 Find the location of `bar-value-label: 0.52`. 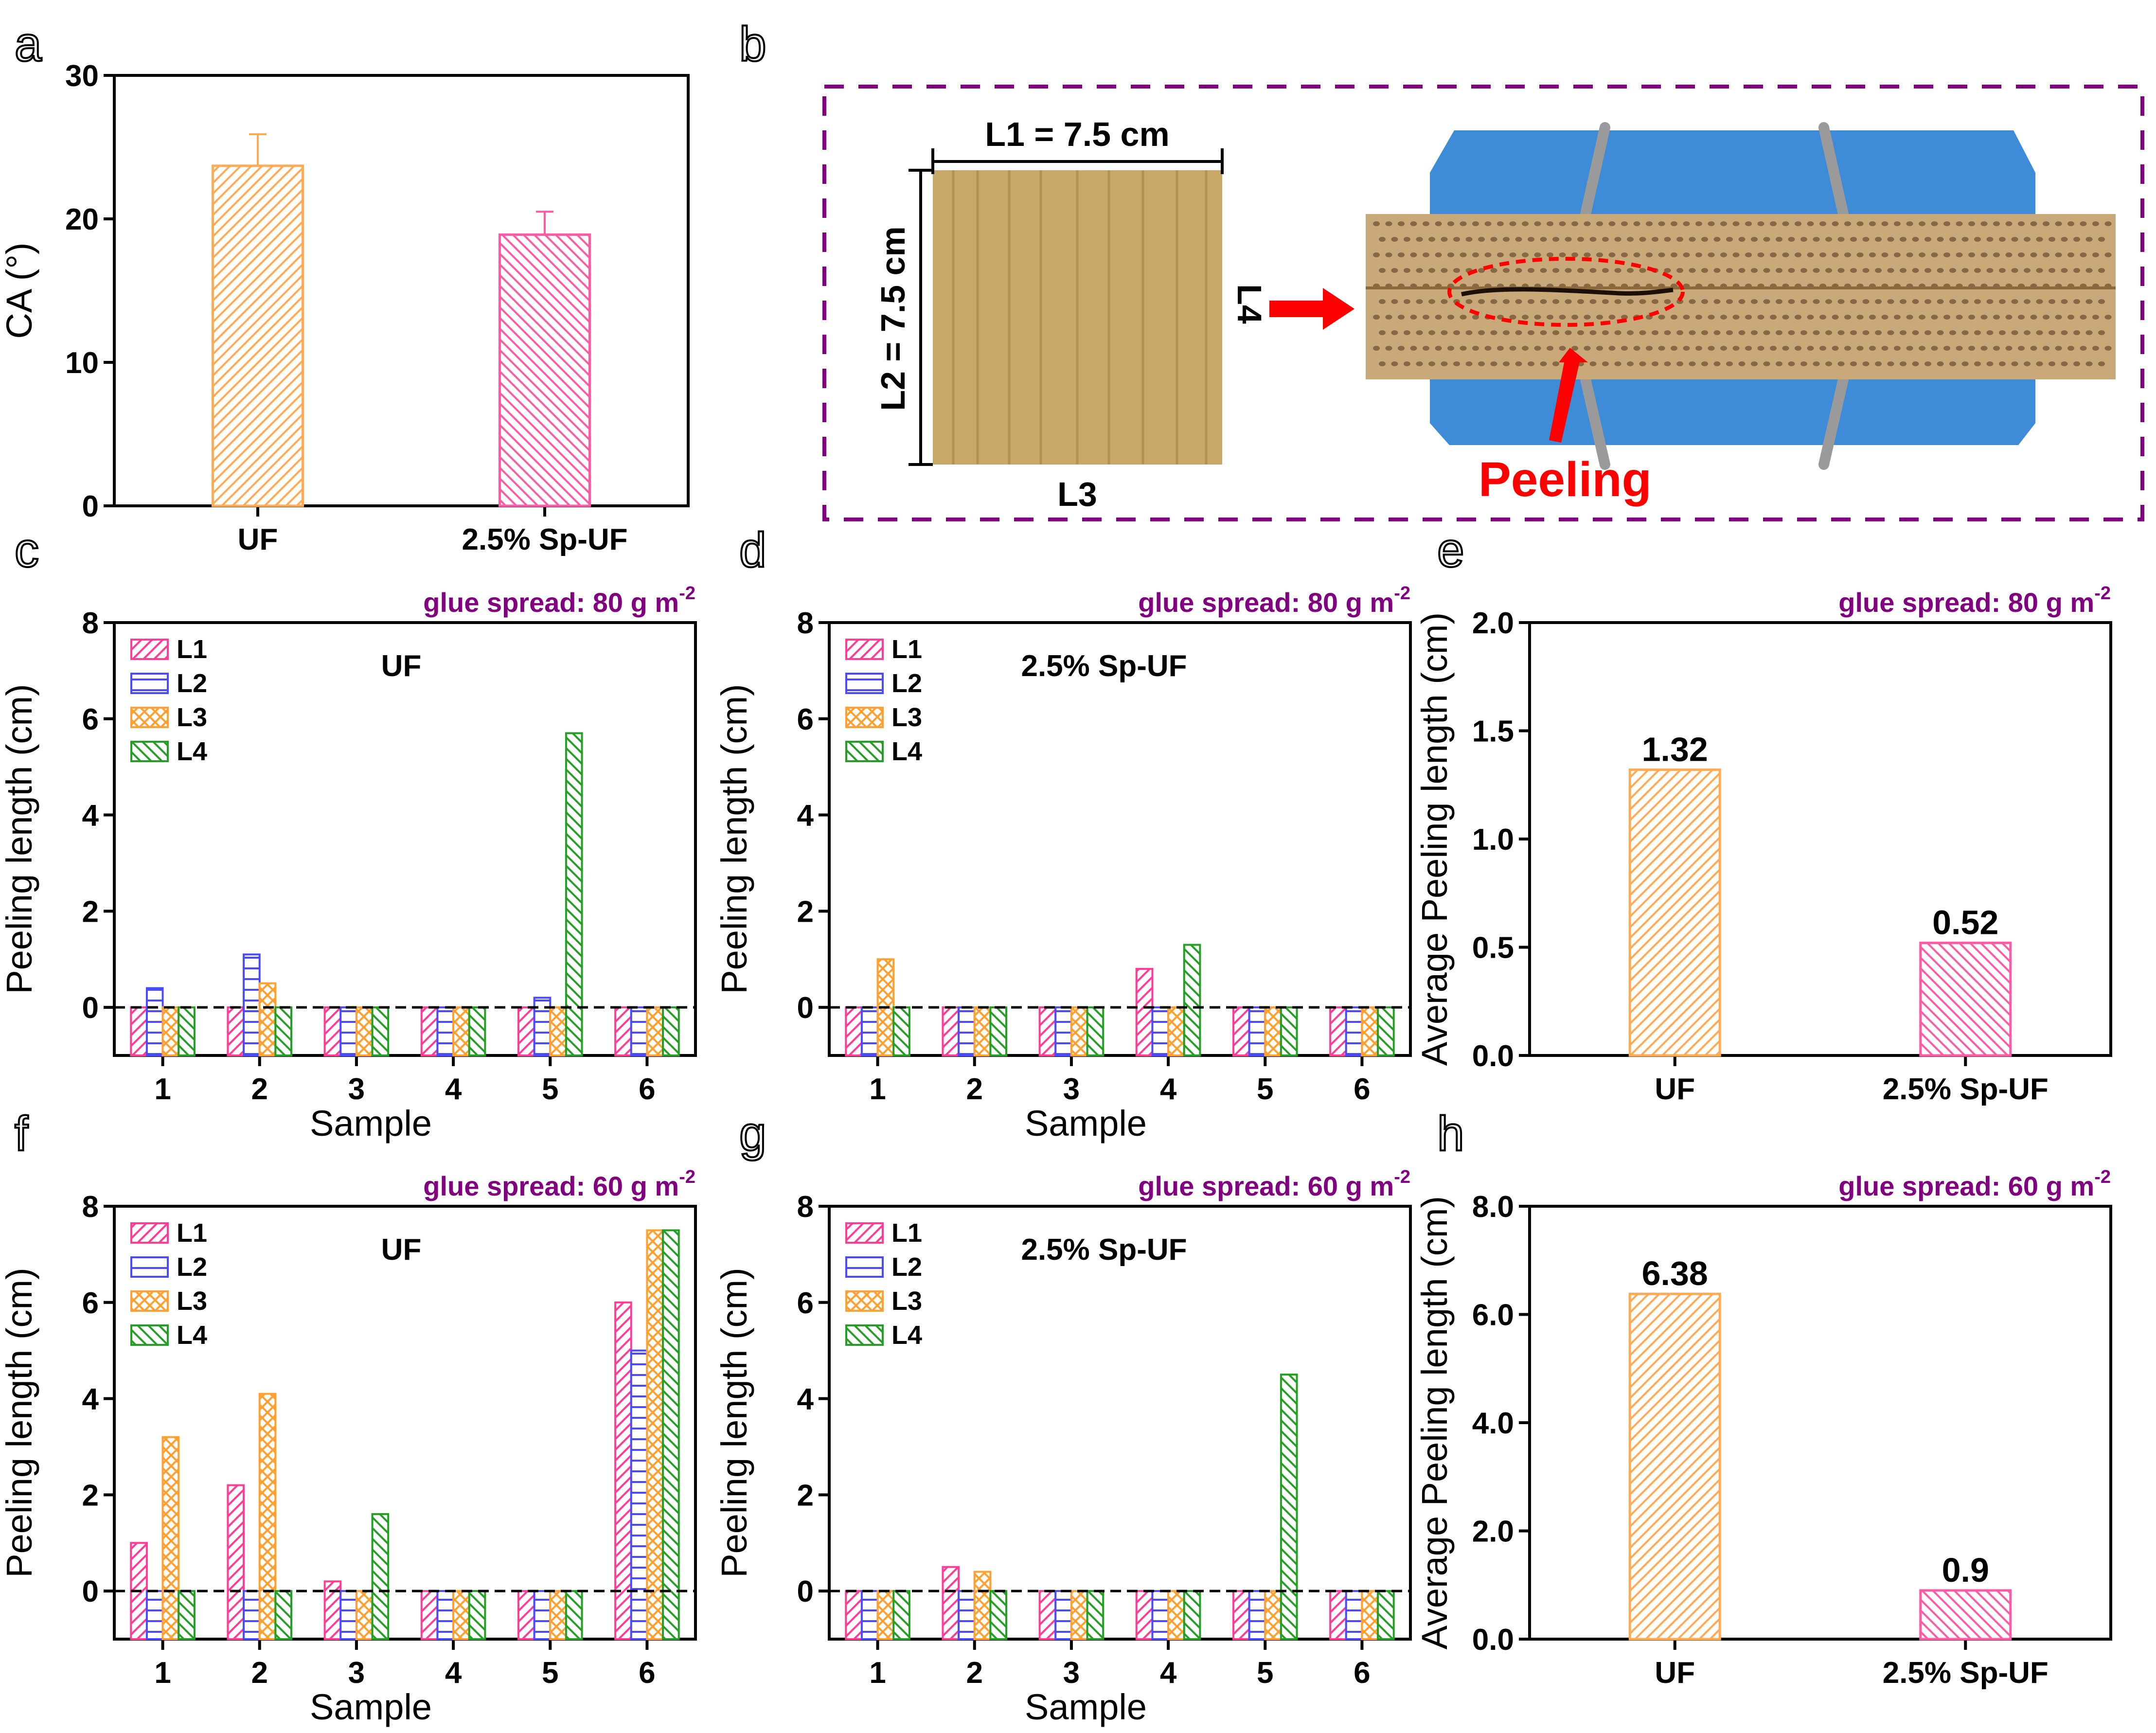

bar-value-label: 0.52 is located at coordinates (1965, 923).